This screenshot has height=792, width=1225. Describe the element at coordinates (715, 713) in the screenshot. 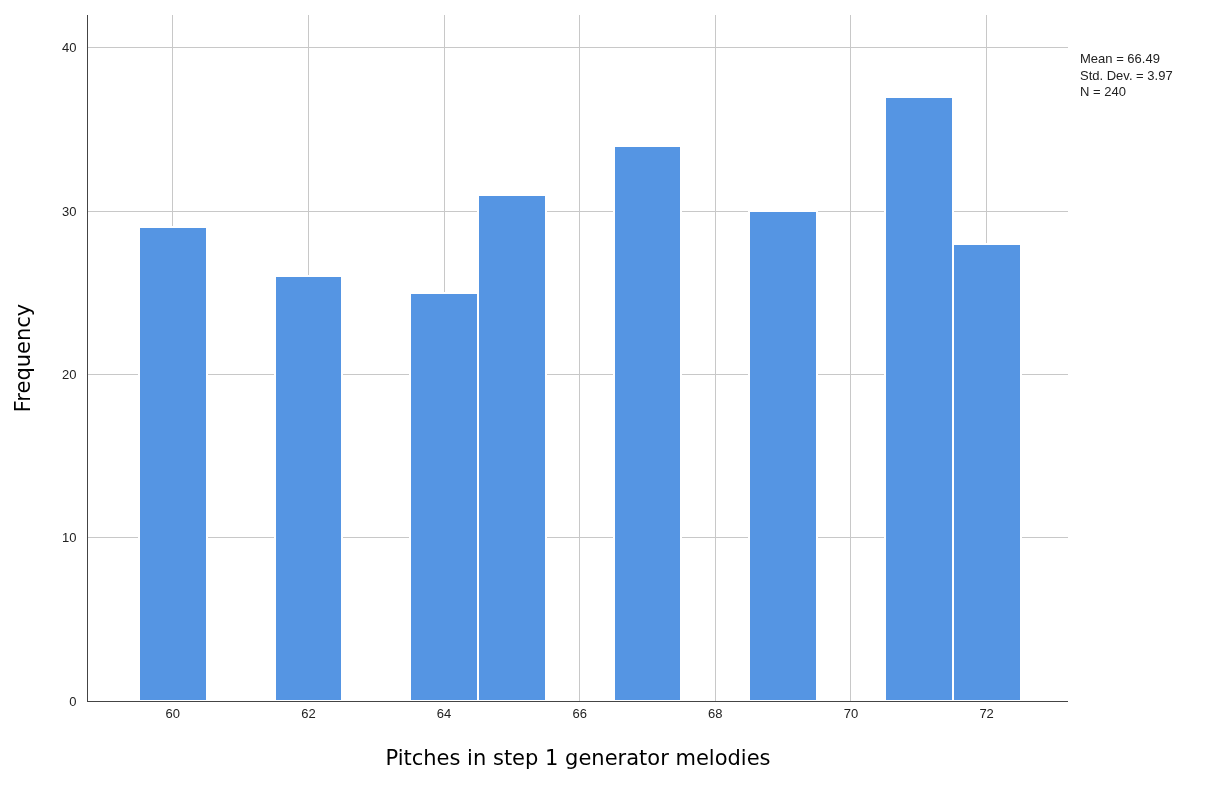

I see `x-tick-label: 68` at that location.